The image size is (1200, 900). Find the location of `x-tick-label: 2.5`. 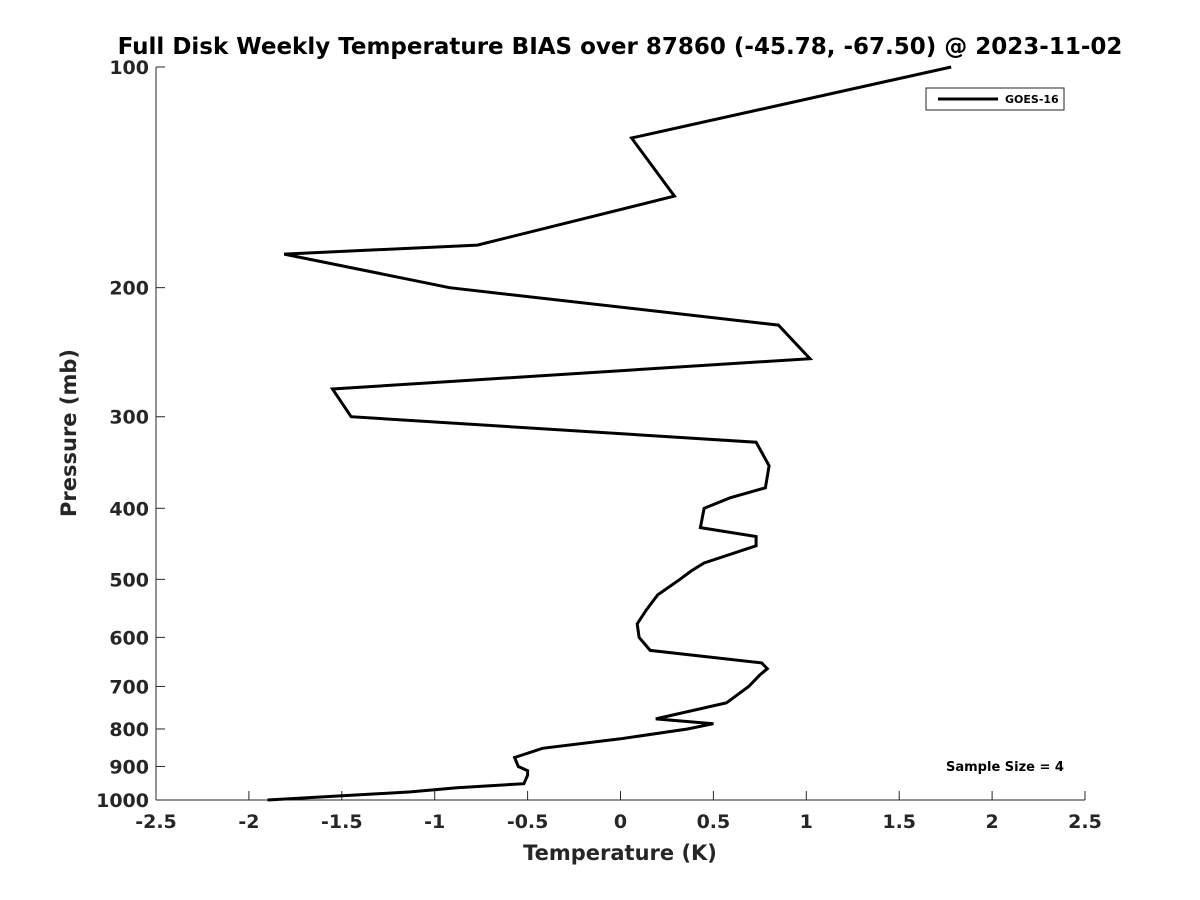

x-tick-label: 2.5 is located at coordinates (1085, 822).